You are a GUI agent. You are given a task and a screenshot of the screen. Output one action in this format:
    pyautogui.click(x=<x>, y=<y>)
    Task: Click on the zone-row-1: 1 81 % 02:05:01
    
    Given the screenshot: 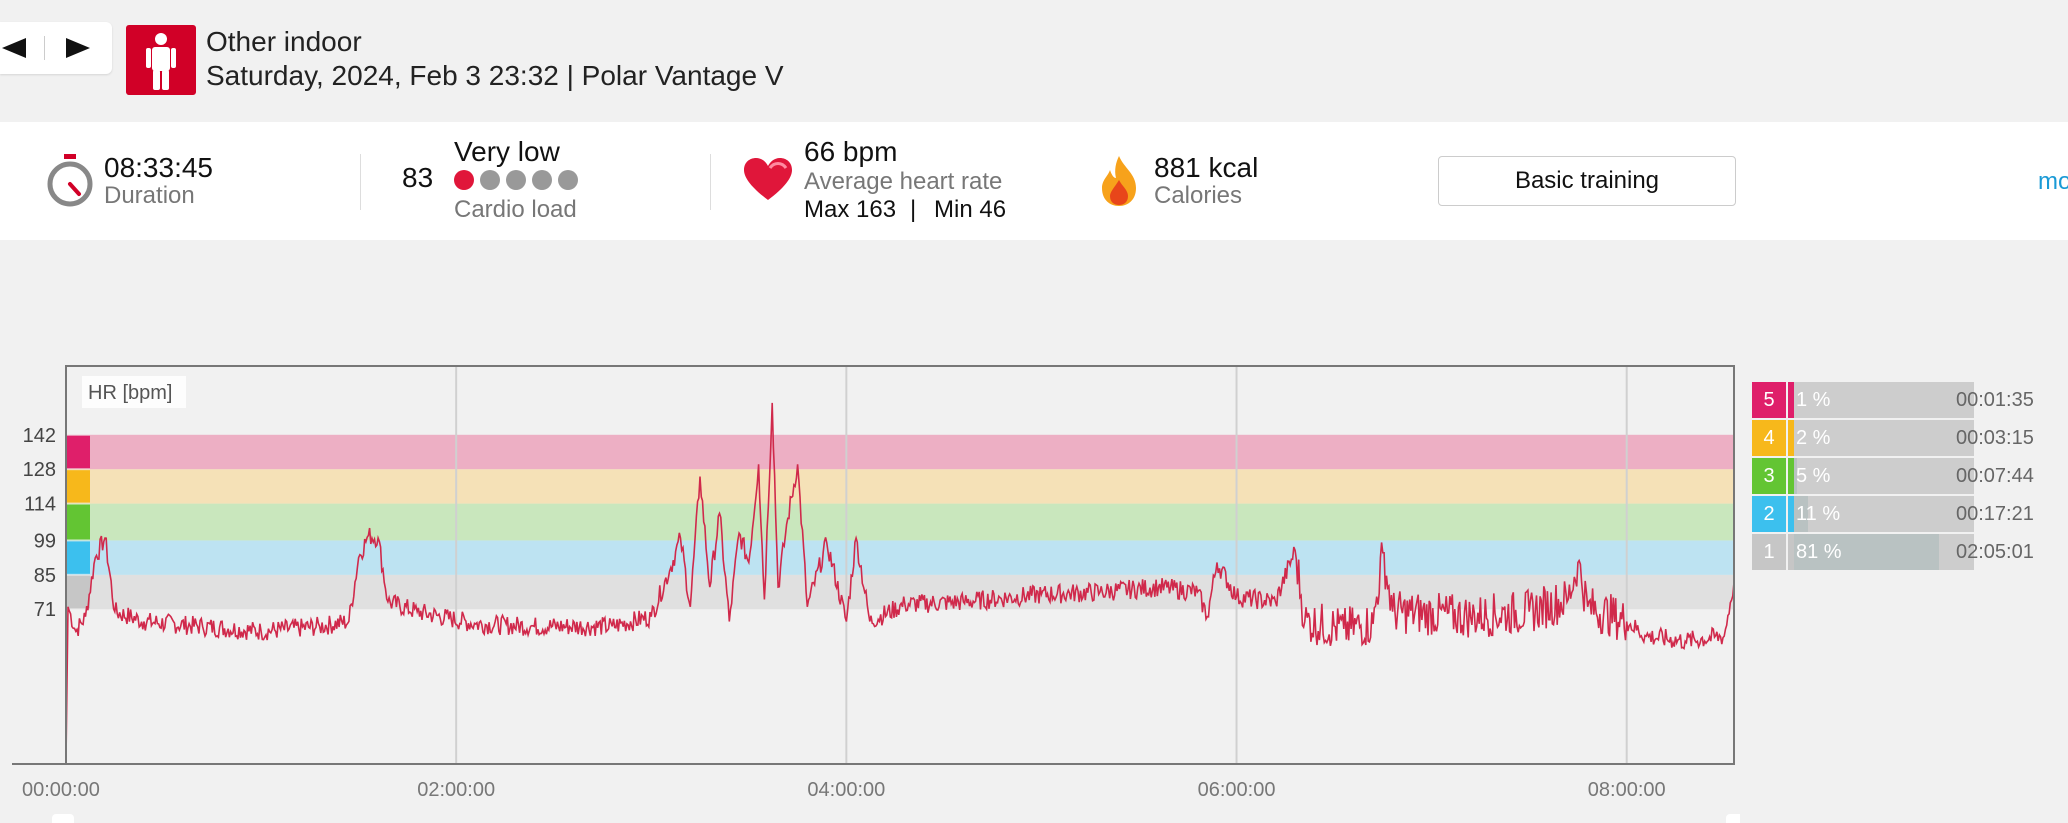 What is the action you would take?
    pyautogui.click(x=1907, y=552)
    